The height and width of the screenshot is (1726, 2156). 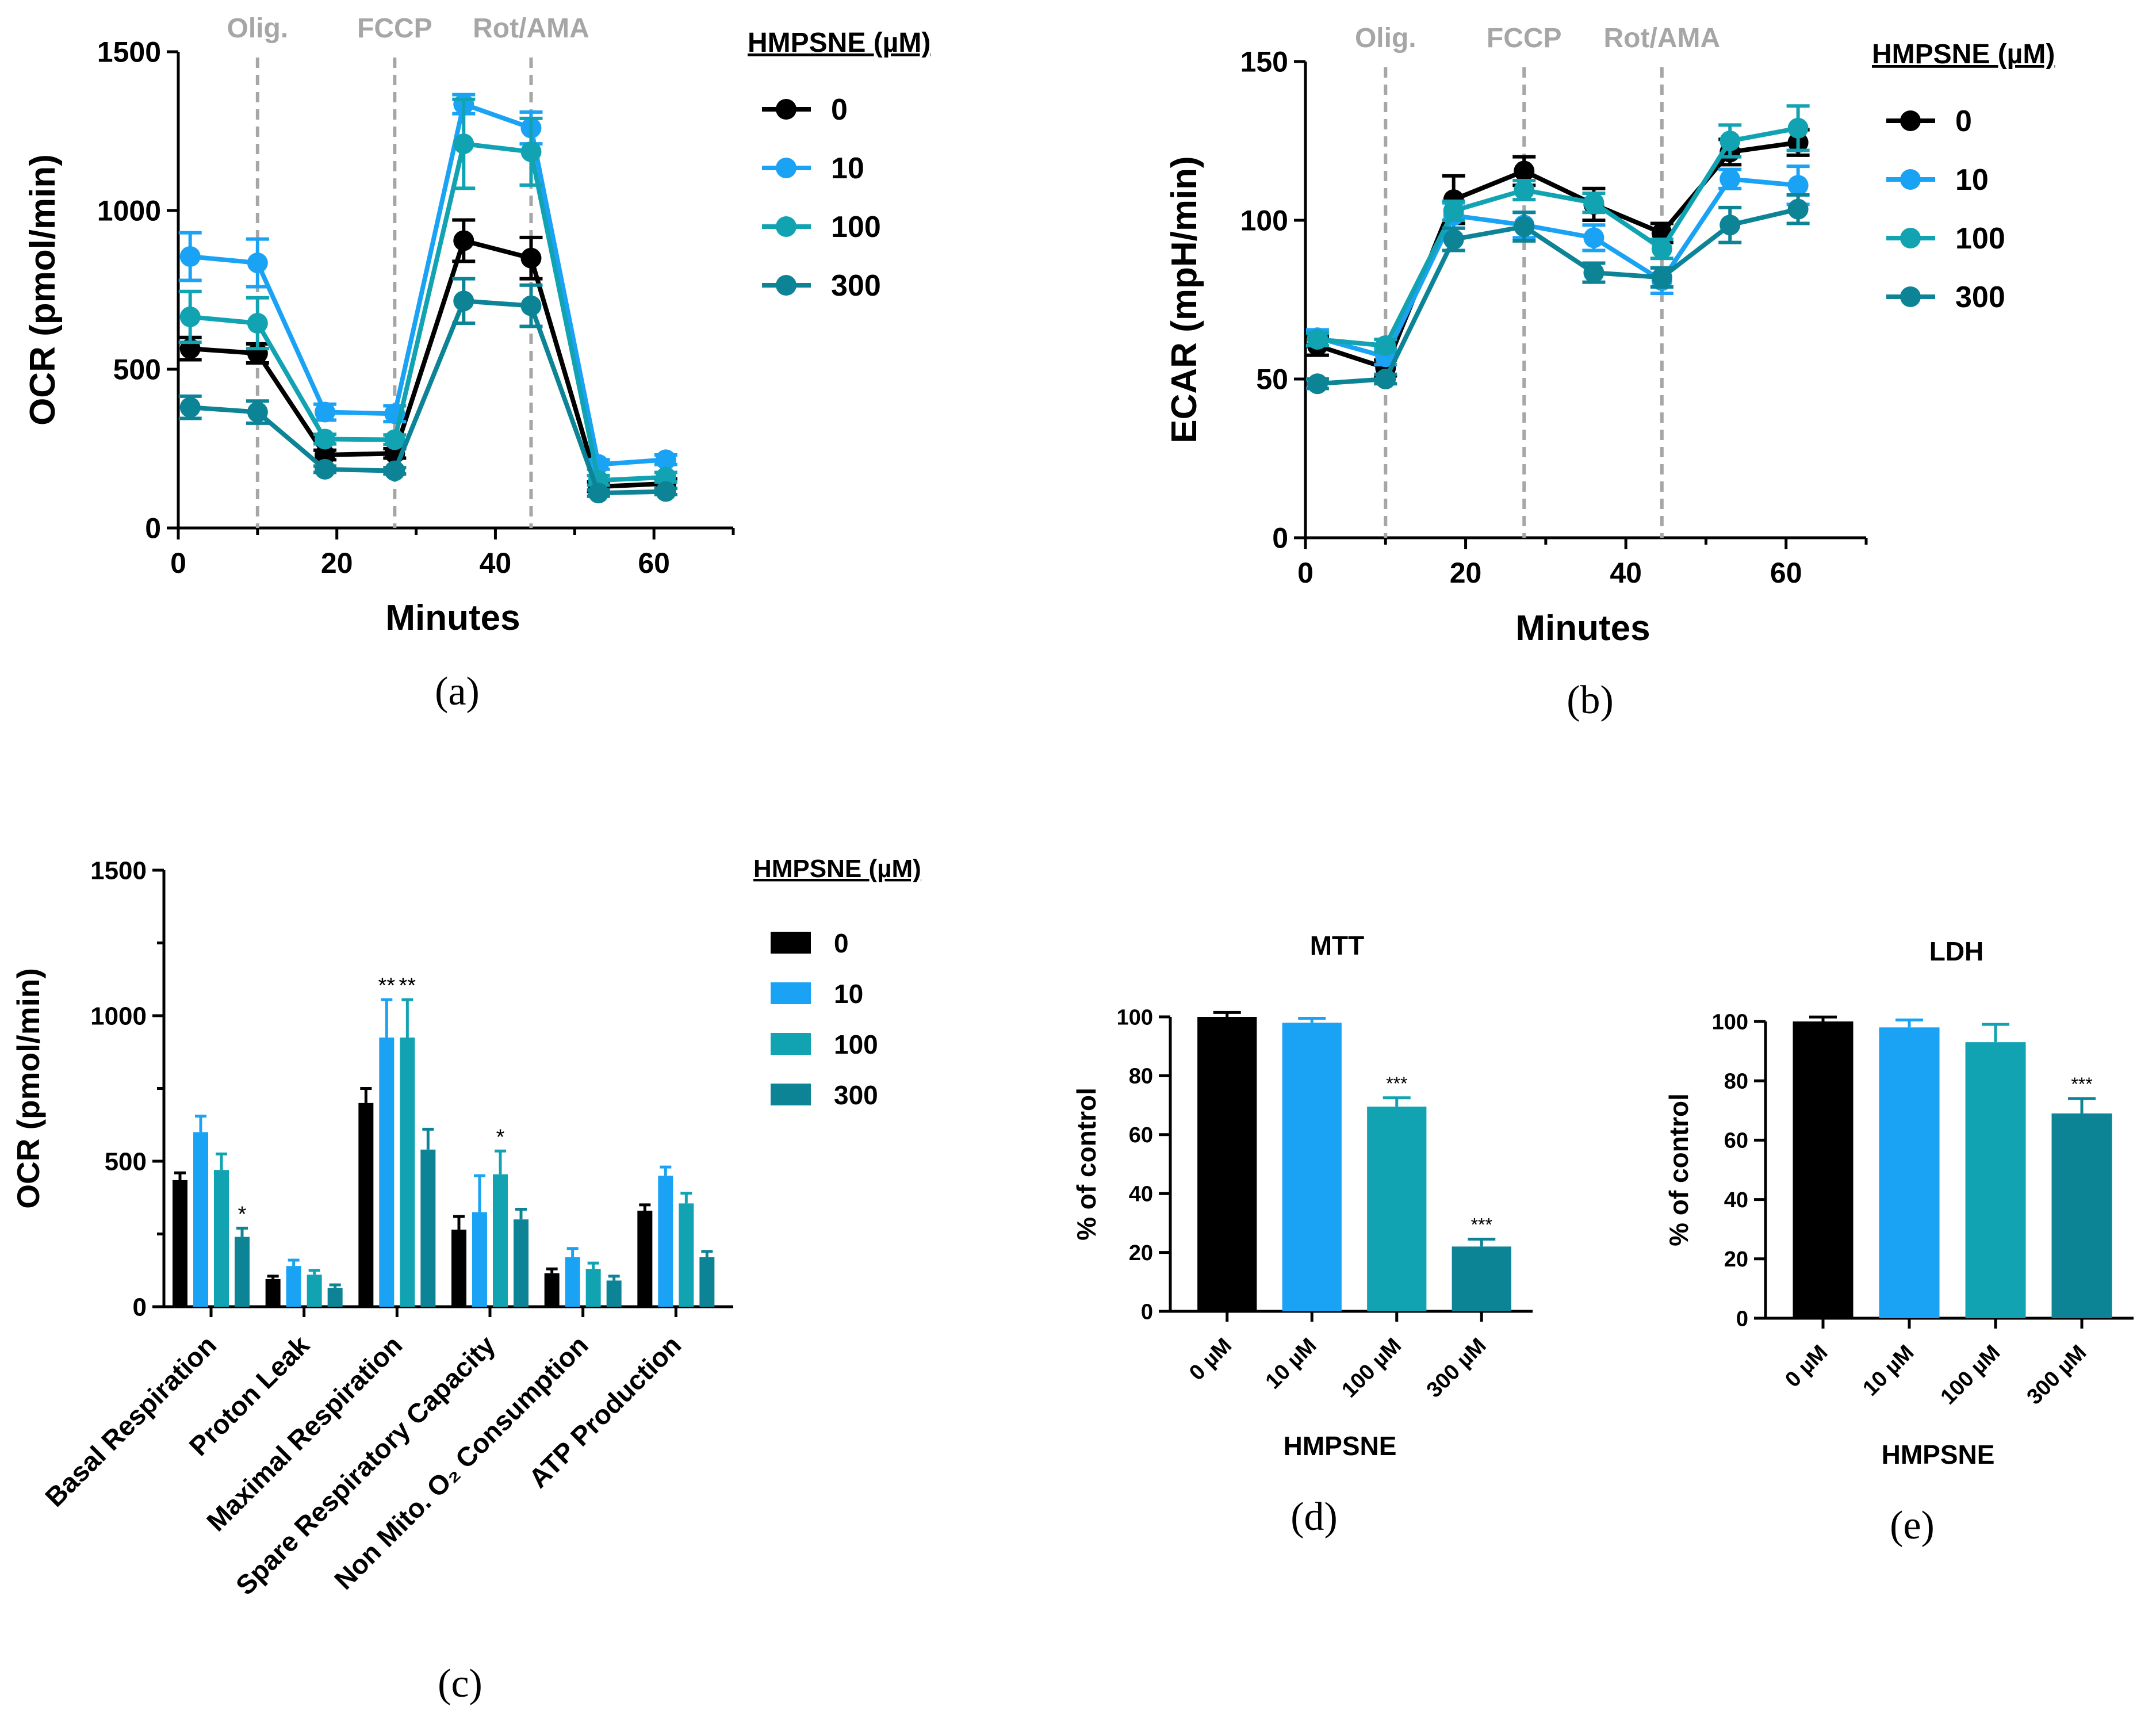 What do you see at coordinates (1184, 299) in the screenshot?
I see `y-axis-title: ECAR (mpH/min)` at bounding box center [1184, 299].